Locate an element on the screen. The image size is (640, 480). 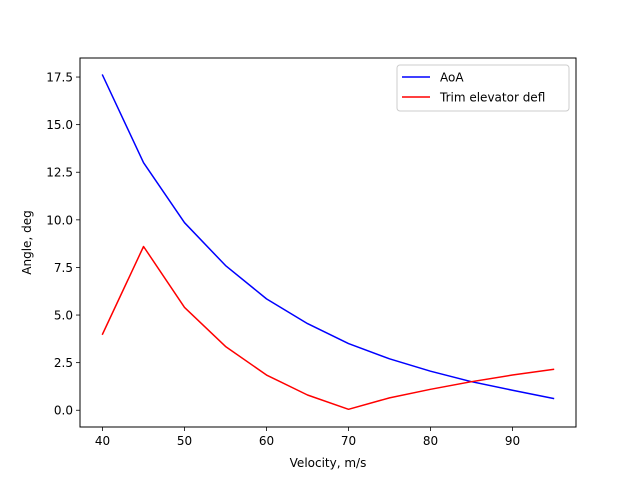
y-tick-label: 12.5 is located at coordinates (59, 173).